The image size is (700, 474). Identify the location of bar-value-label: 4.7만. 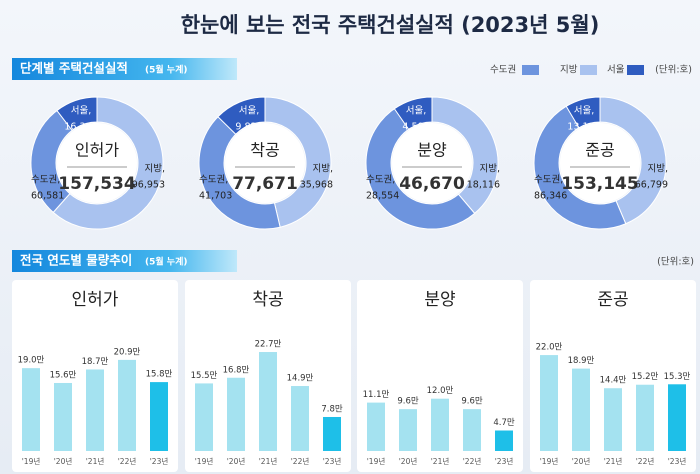
(504, 423).